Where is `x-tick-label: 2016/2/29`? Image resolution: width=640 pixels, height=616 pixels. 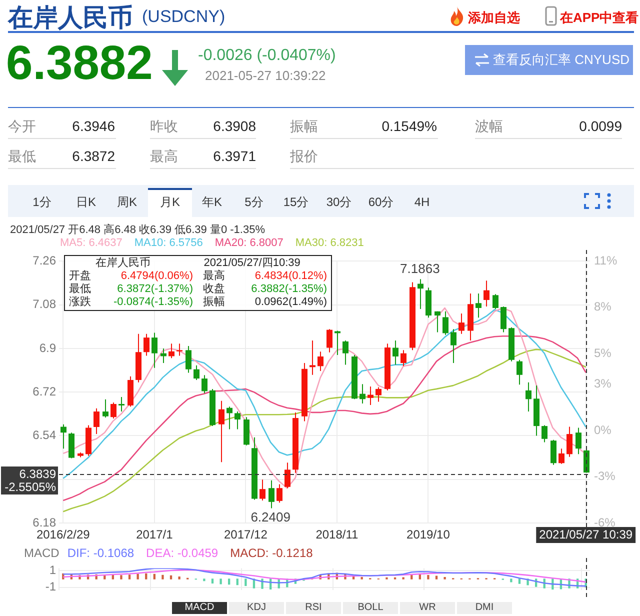 x-tick-label: 2016/2/29 is located at coordinates (63, 534).